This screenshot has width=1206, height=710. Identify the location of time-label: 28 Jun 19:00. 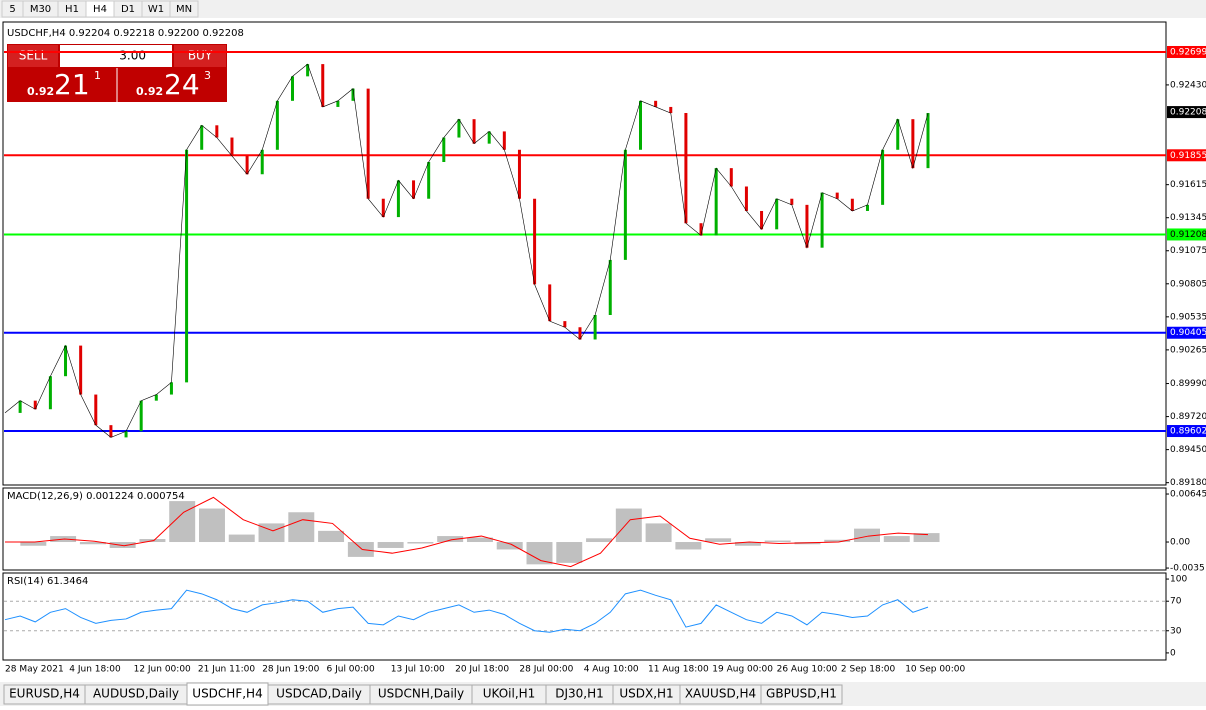
(290, 670).